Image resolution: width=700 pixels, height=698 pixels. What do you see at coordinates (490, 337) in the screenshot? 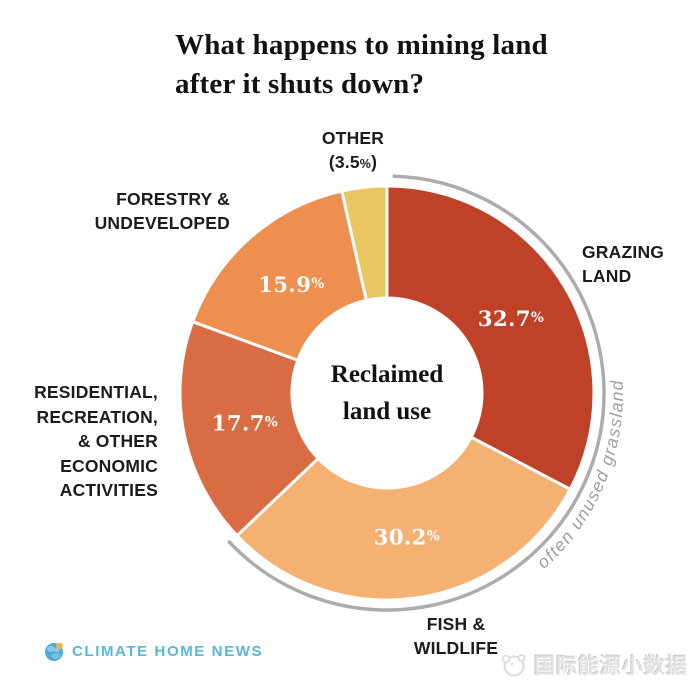
I see `segment-grazing-land` at bounding box center [490, 337].